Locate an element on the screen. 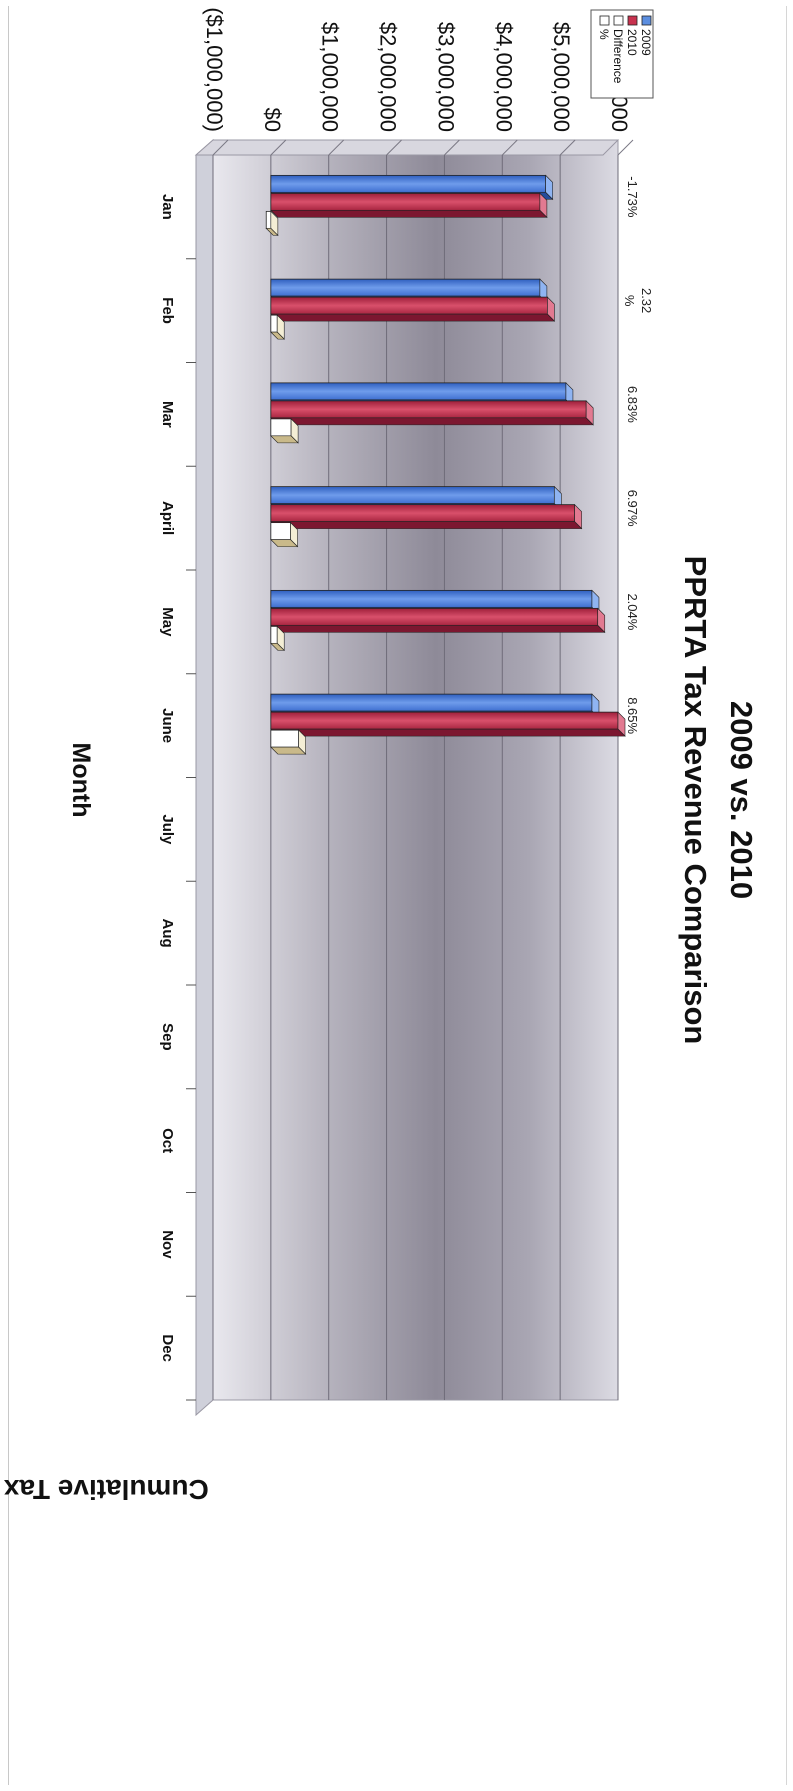  data-label-line: 6.97% is located at coordinates (632, 508).